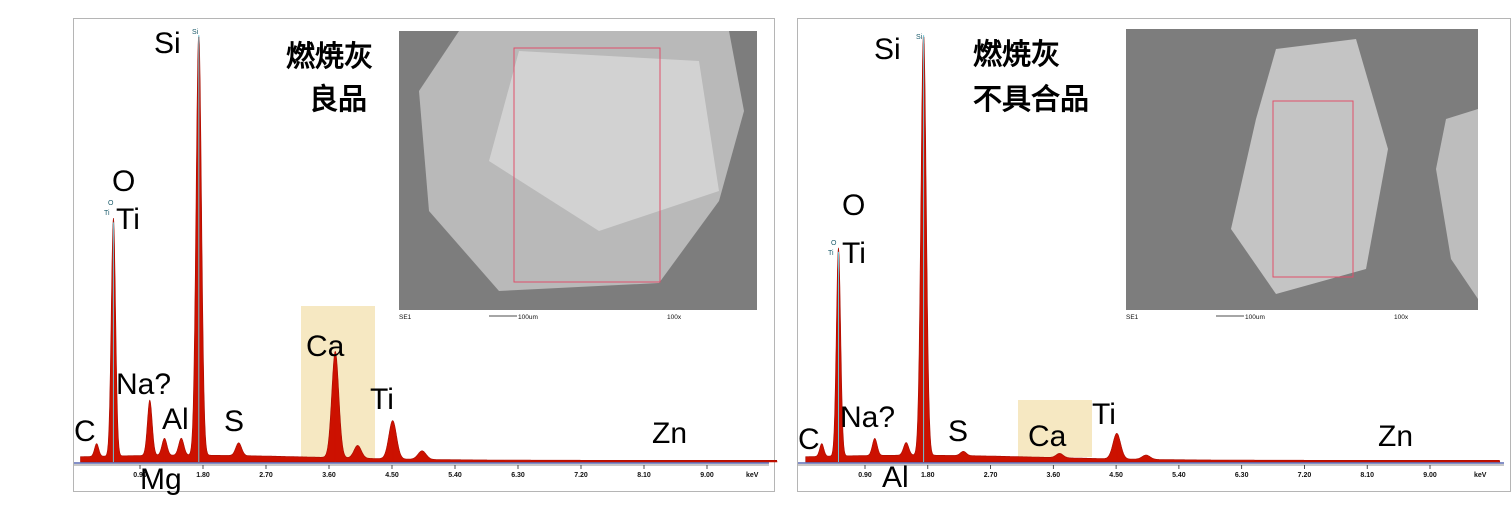 This screenshot has height=528, width=1511. I want to click on chart-title-line-2: 不具合品, so click(1031, 99).